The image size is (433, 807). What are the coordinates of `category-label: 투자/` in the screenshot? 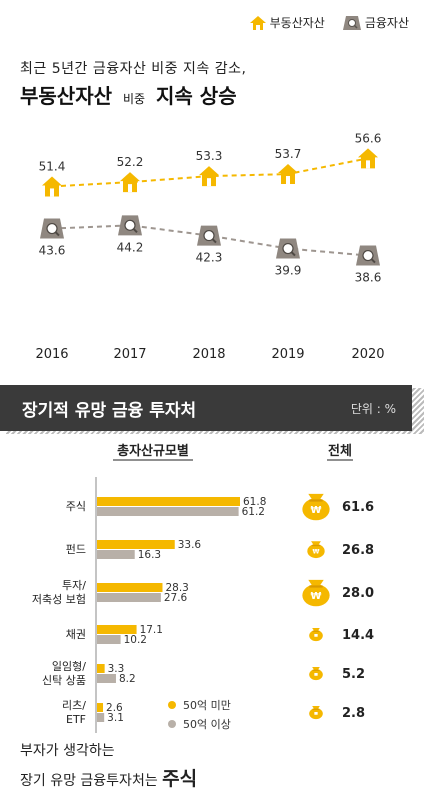 It's located at (74, 585).